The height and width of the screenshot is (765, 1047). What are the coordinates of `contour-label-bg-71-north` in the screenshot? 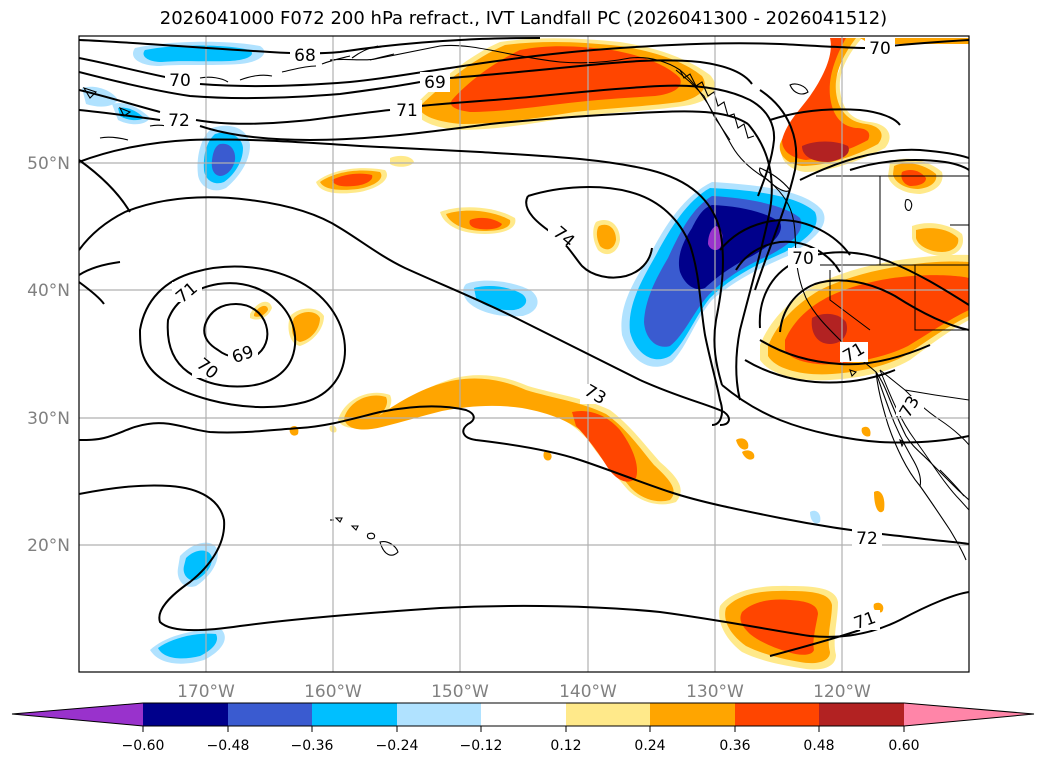 It's located at (407, 110).